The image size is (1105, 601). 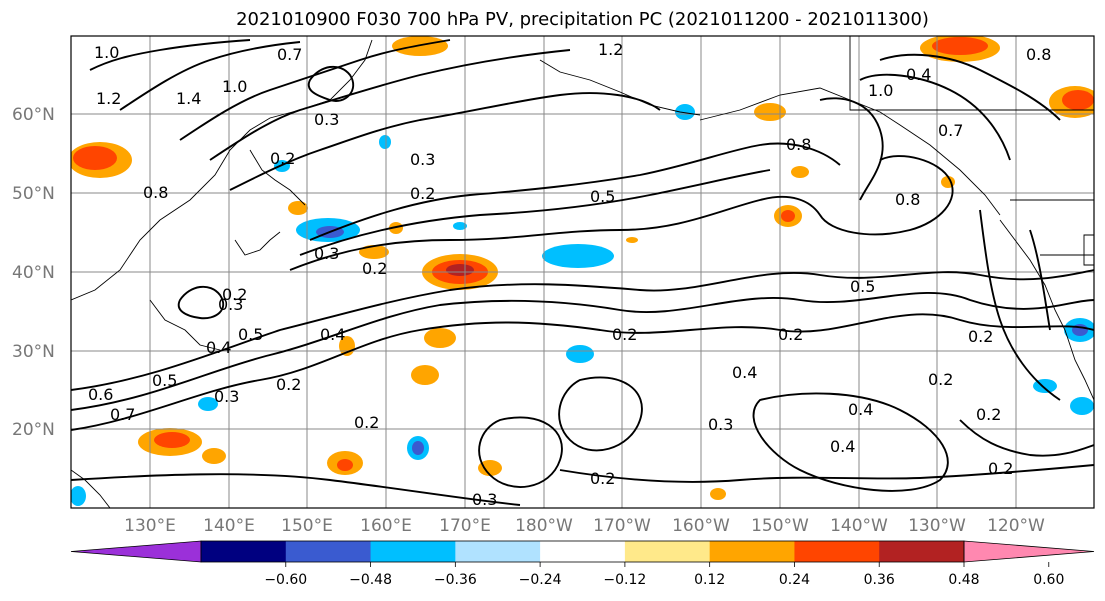 I want to click on lon-label: 150°W, so click(x=780, y=526).